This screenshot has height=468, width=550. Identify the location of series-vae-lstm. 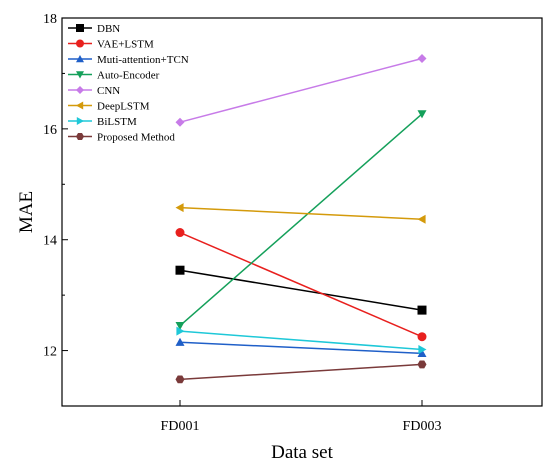
(301, 285).